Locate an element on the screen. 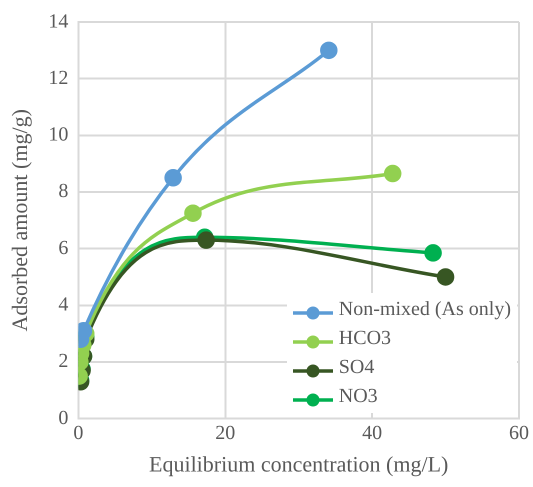 The width and height of the screenshot is (533, 487). x-axis-title: Equilibrium concentration (mg/L) is located at coordinates (298, 464).